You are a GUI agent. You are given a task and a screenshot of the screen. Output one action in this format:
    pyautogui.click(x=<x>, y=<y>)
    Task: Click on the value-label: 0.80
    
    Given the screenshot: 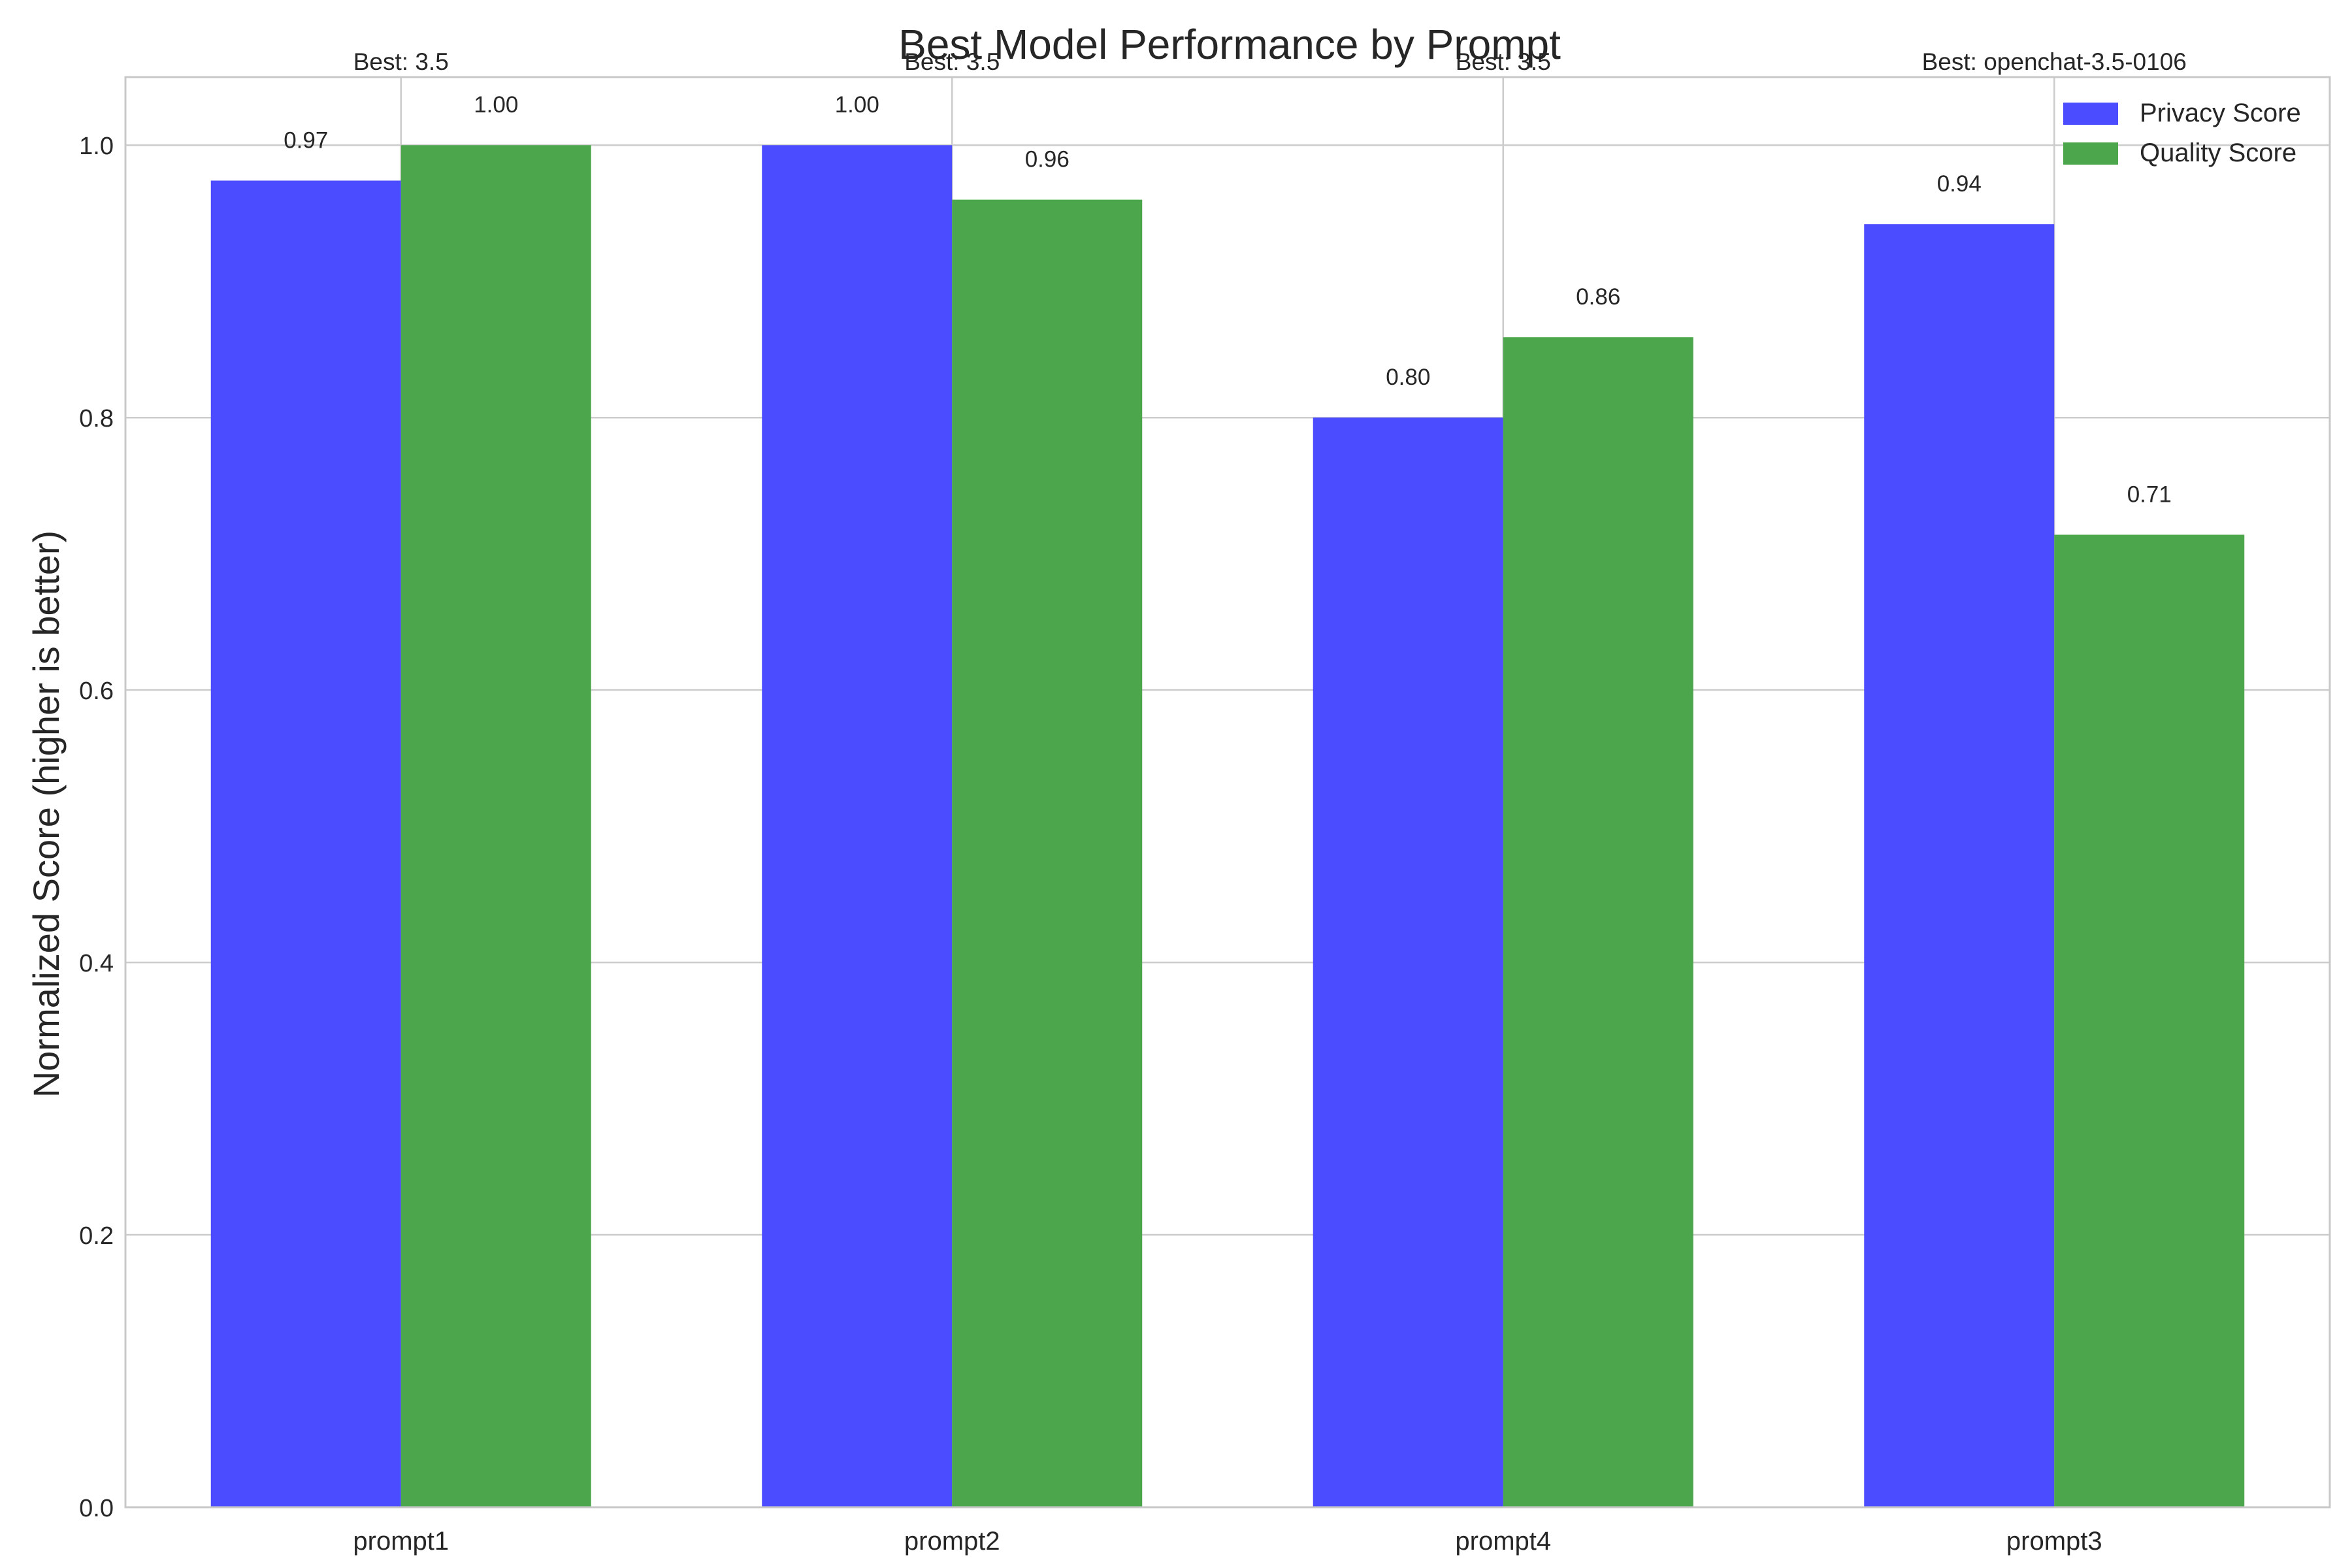 What is the action you would take?
    pyautogui.click(x=1408, y=377)
    